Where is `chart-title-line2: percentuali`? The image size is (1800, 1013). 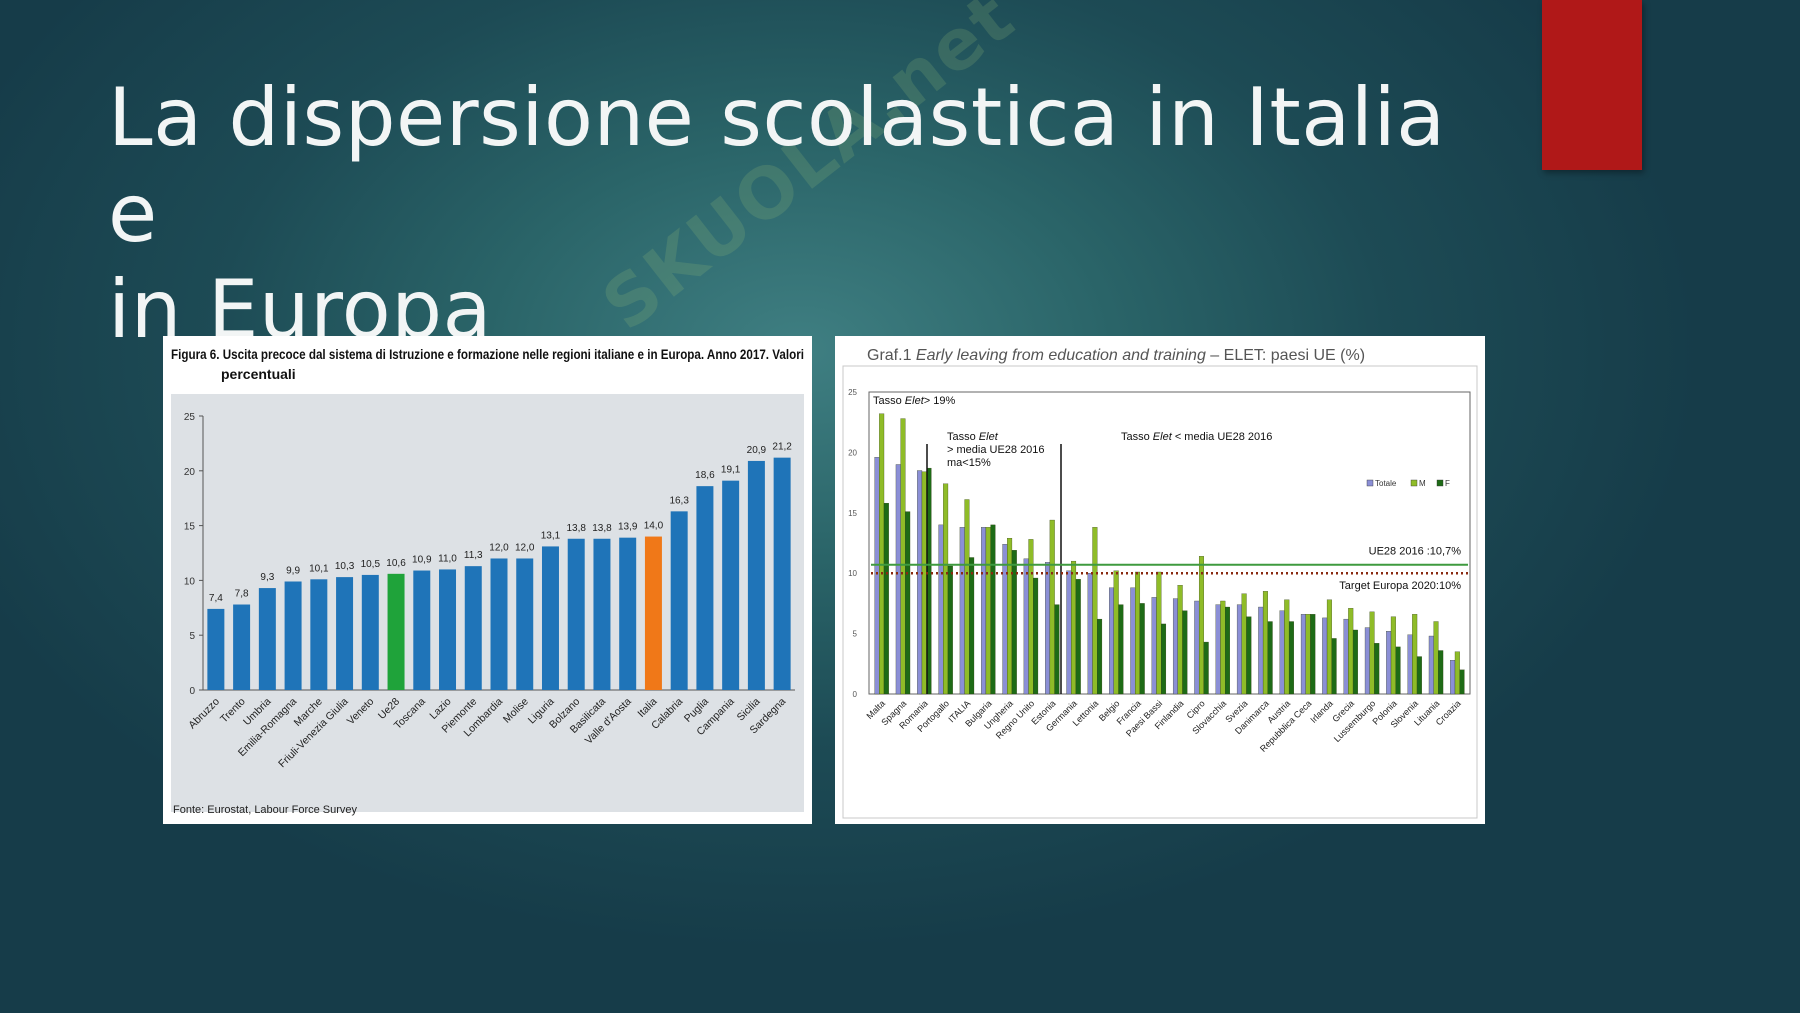
chart-title-line2: percentuali is located at coordinates (258, 374).